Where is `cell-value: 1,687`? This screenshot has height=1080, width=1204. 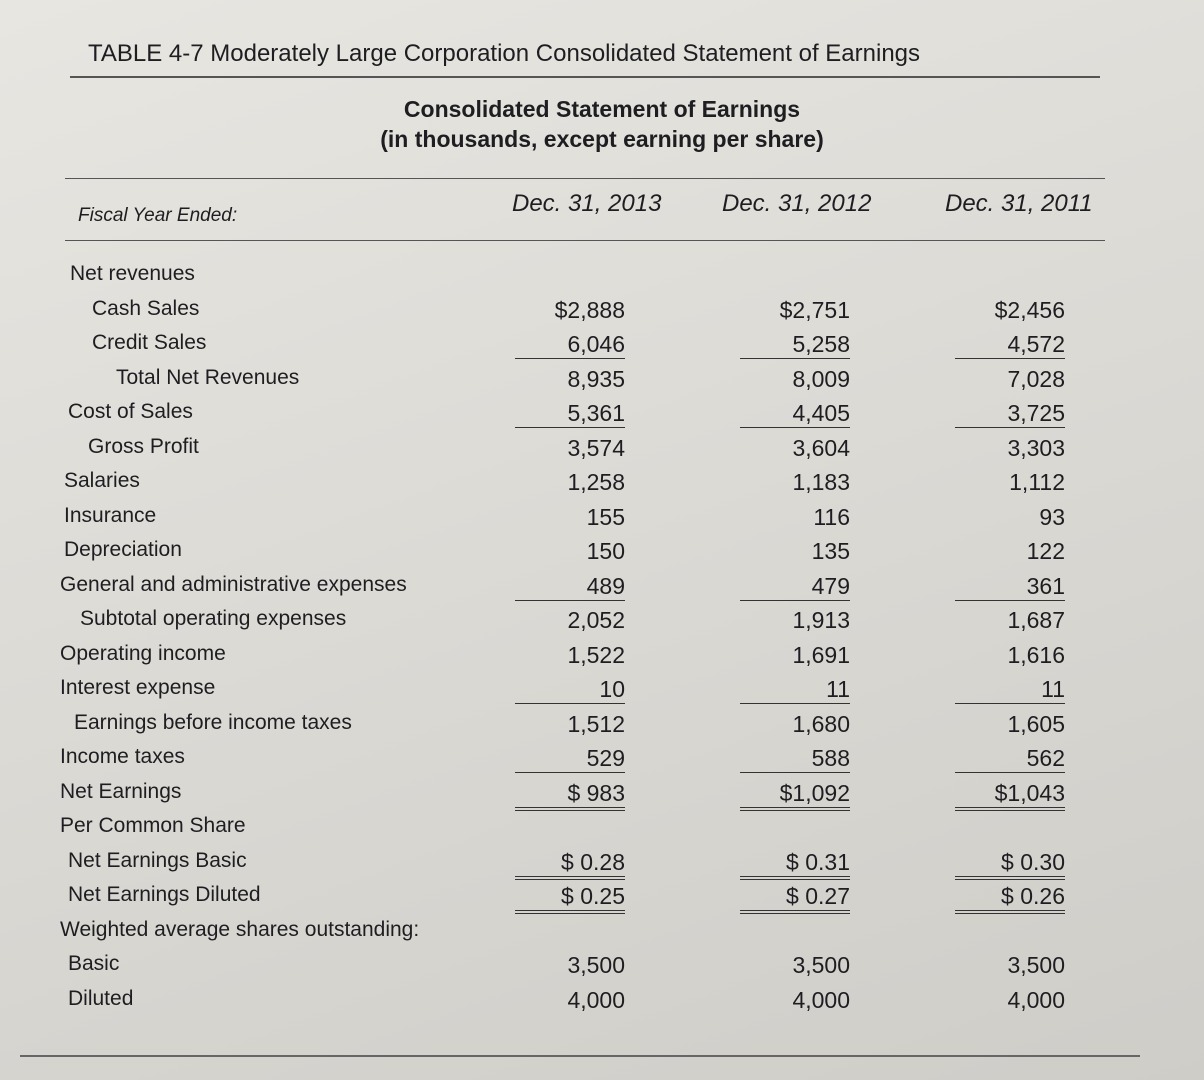 cell-value: 1,687 is located at coordinates (1036, 620).